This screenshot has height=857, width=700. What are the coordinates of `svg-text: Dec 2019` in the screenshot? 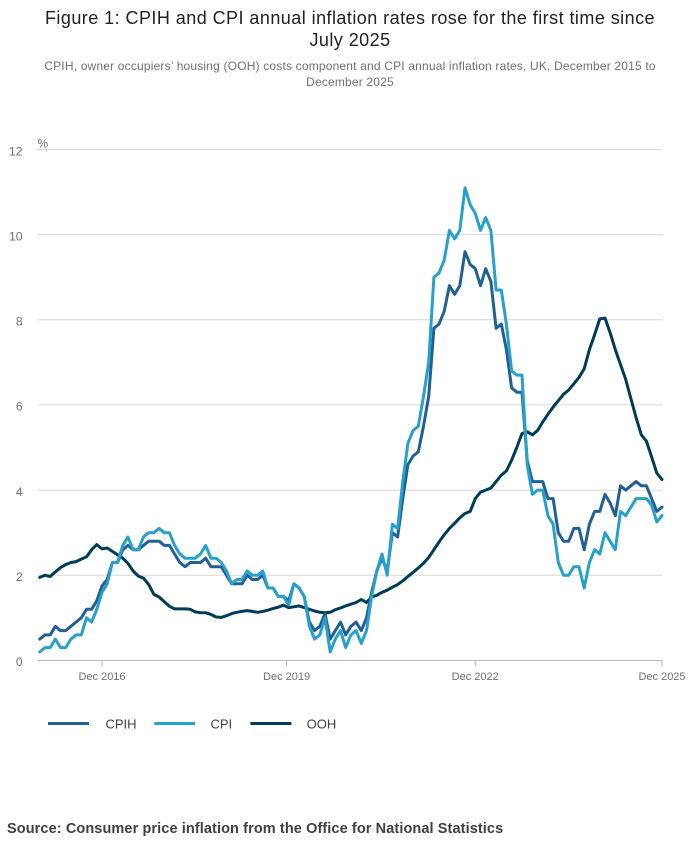 It's located at (286, 677).